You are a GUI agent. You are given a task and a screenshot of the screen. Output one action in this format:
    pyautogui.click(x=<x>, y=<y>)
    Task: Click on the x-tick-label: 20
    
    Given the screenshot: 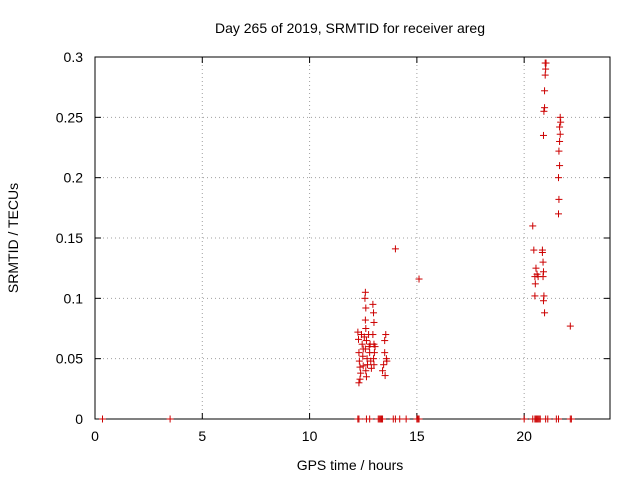 What is the action you would take?
    pyautogui.click(x=524, y=436)
    